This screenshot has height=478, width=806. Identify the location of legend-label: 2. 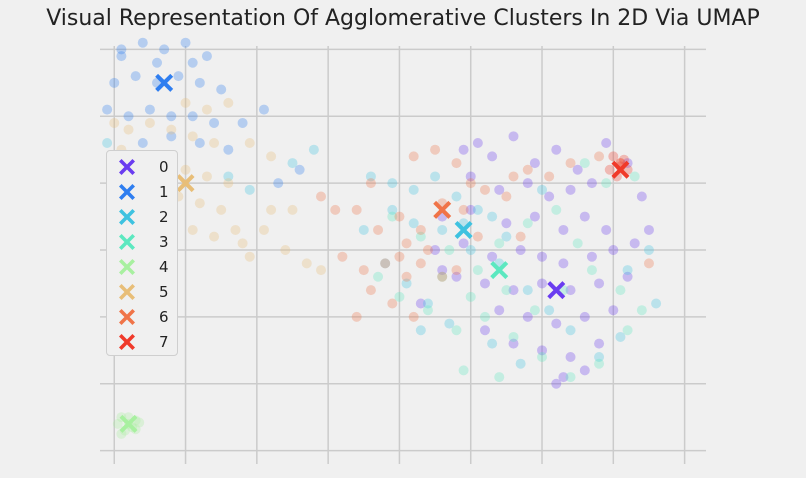
(164, 217).